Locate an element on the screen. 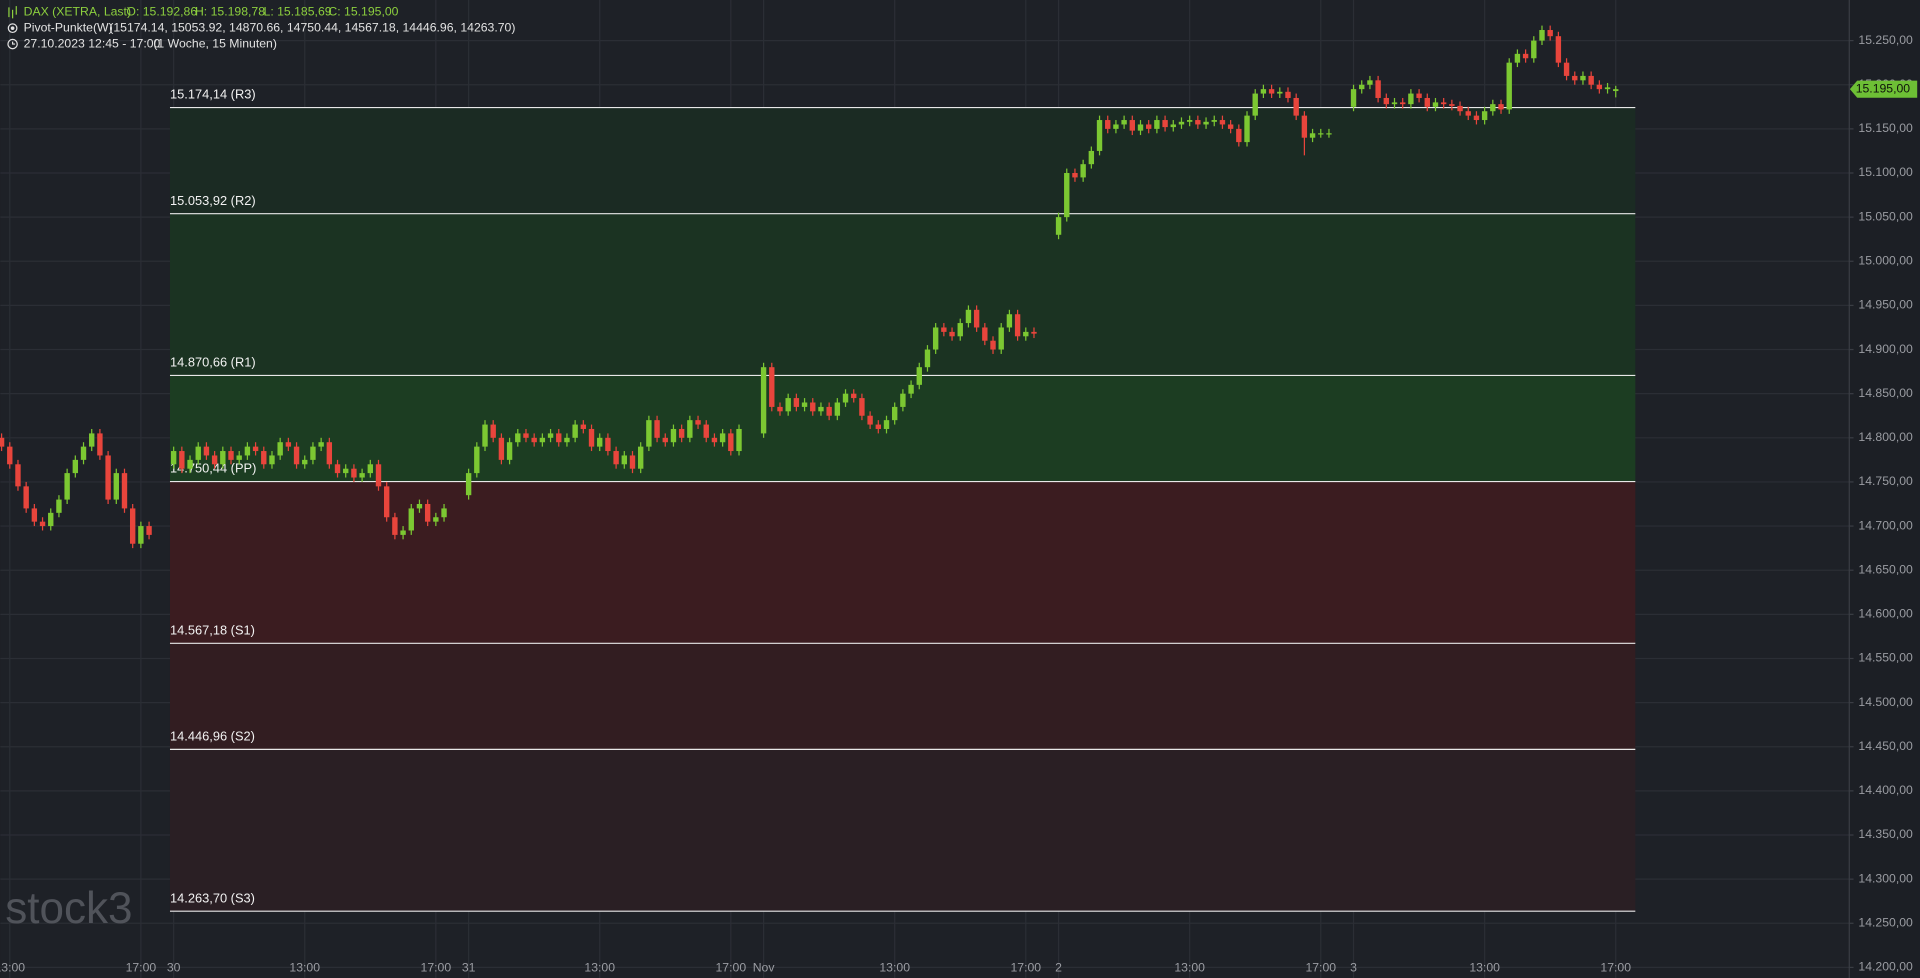 Image resolution: width=1920 pixels, height=978 pixels. ohlc-high: H: 15.198,78 is located at coordinates (230, 11).